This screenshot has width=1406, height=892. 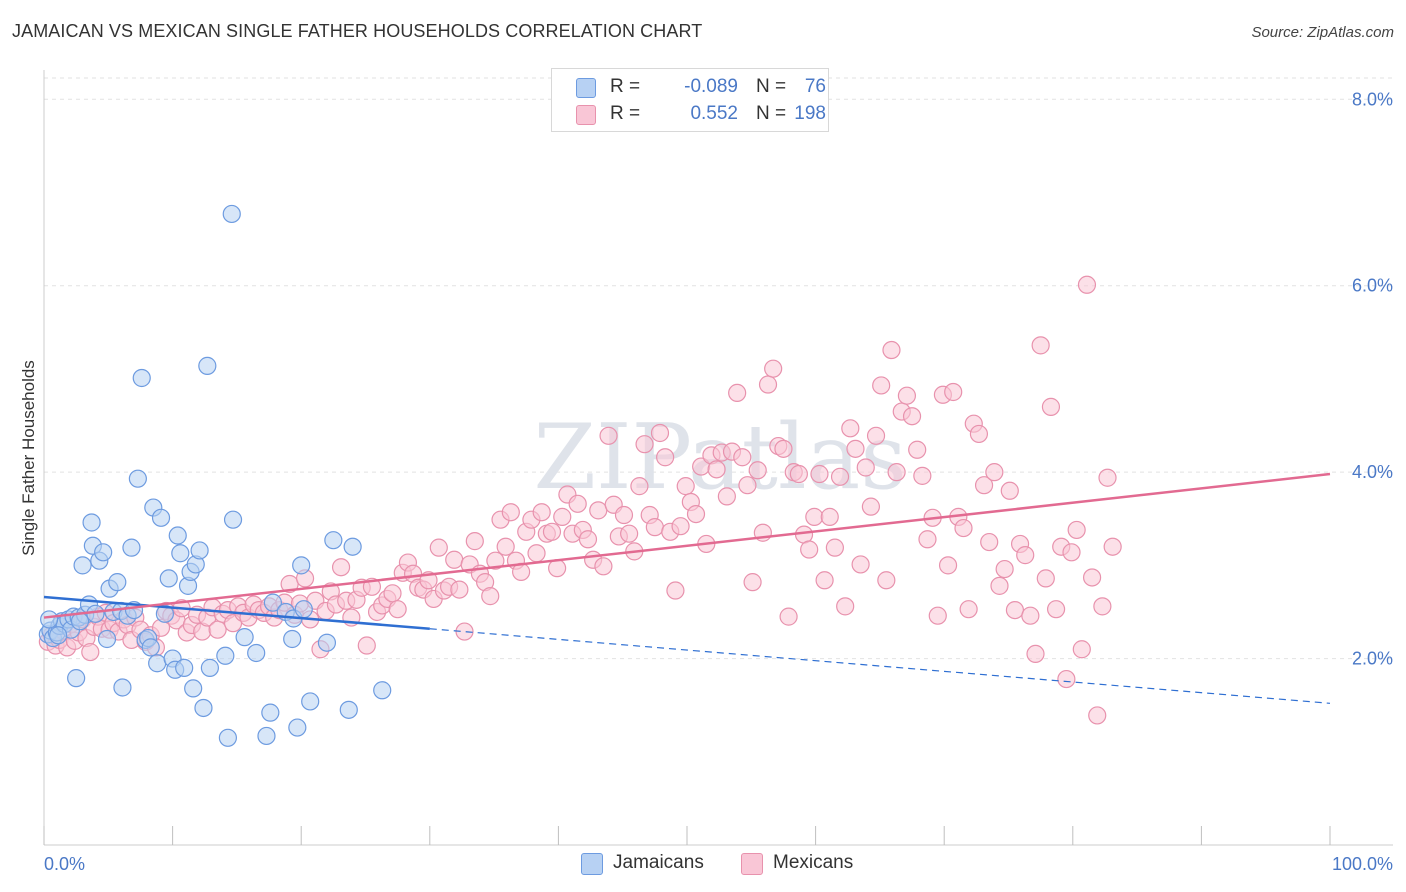 I want to click on stats-row-jamaicans: R = -0.089 N = 76, so click(x=701, y=87).